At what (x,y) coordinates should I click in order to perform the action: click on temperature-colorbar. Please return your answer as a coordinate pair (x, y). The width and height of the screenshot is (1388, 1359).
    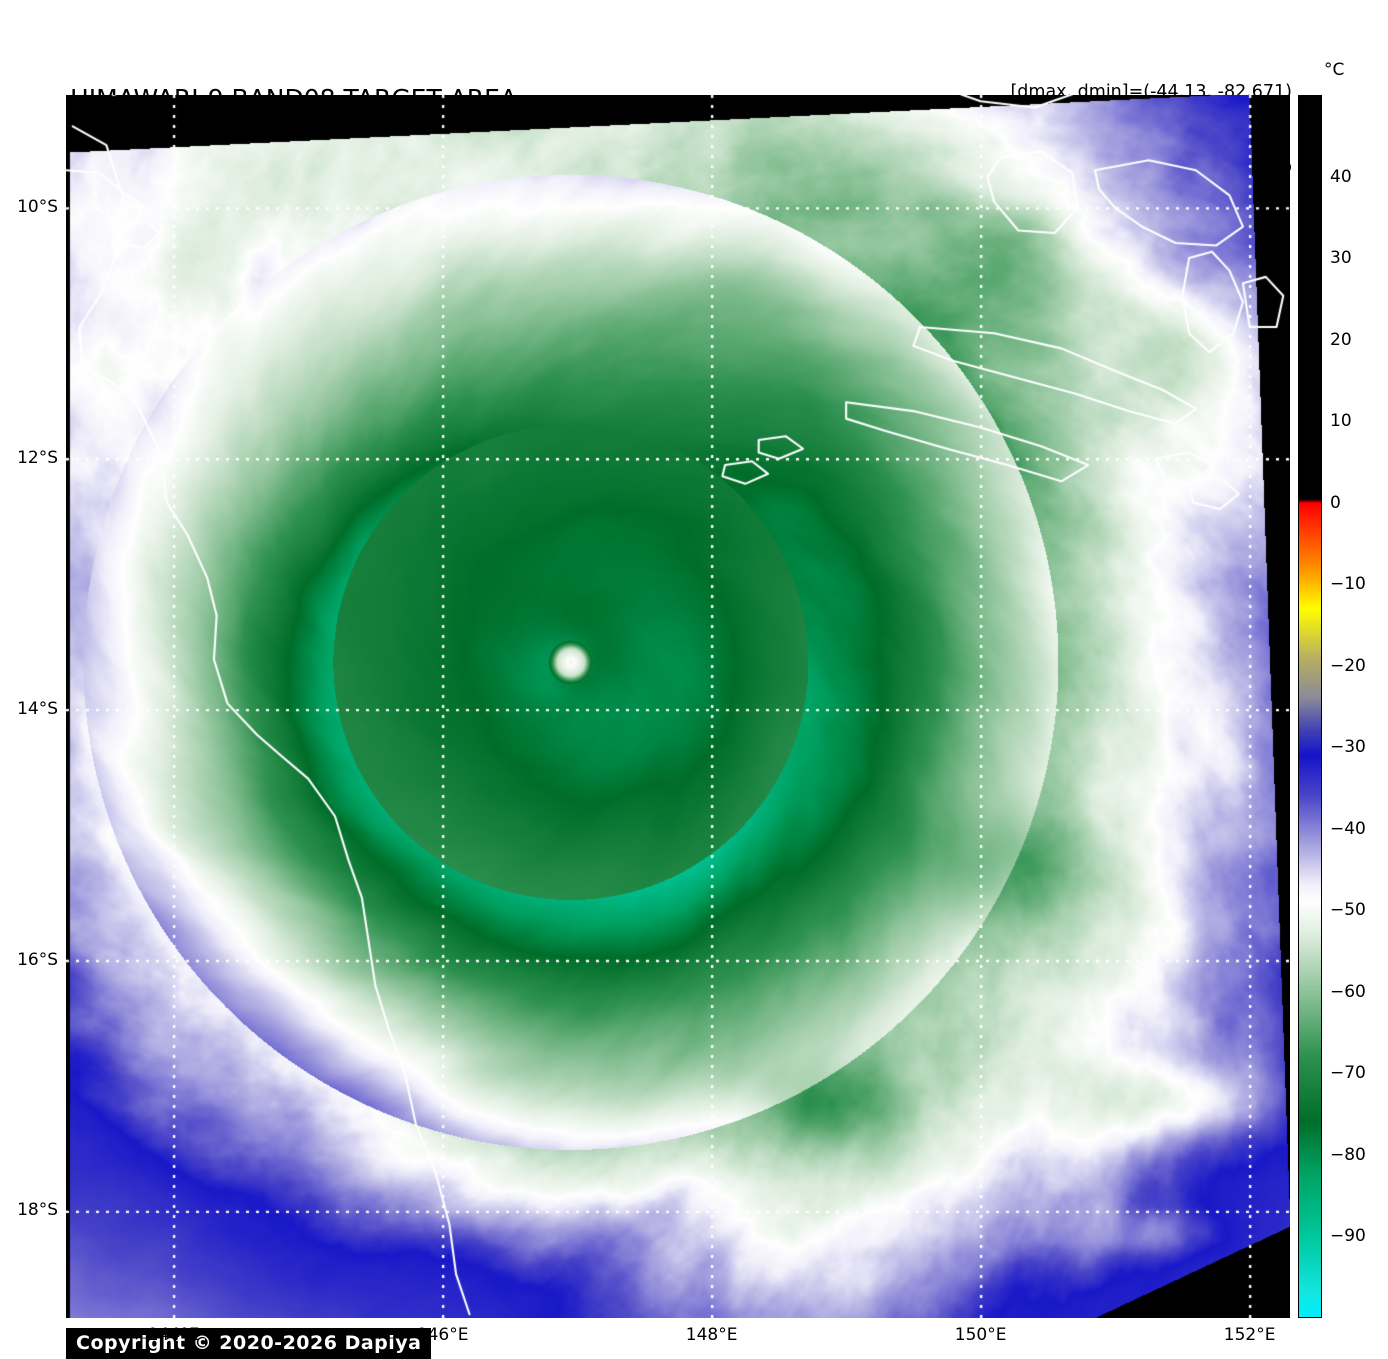
    Looking at the image, I should click on (1310, 706).